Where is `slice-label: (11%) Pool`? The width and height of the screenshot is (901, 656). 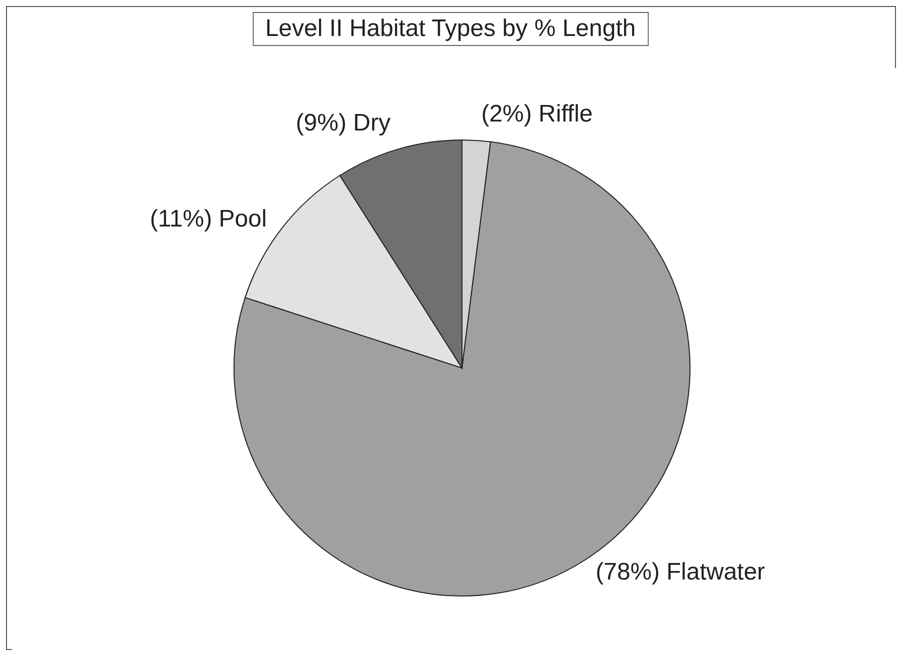 slice-label: (11%) Pool is located at coordinates (208, 219).